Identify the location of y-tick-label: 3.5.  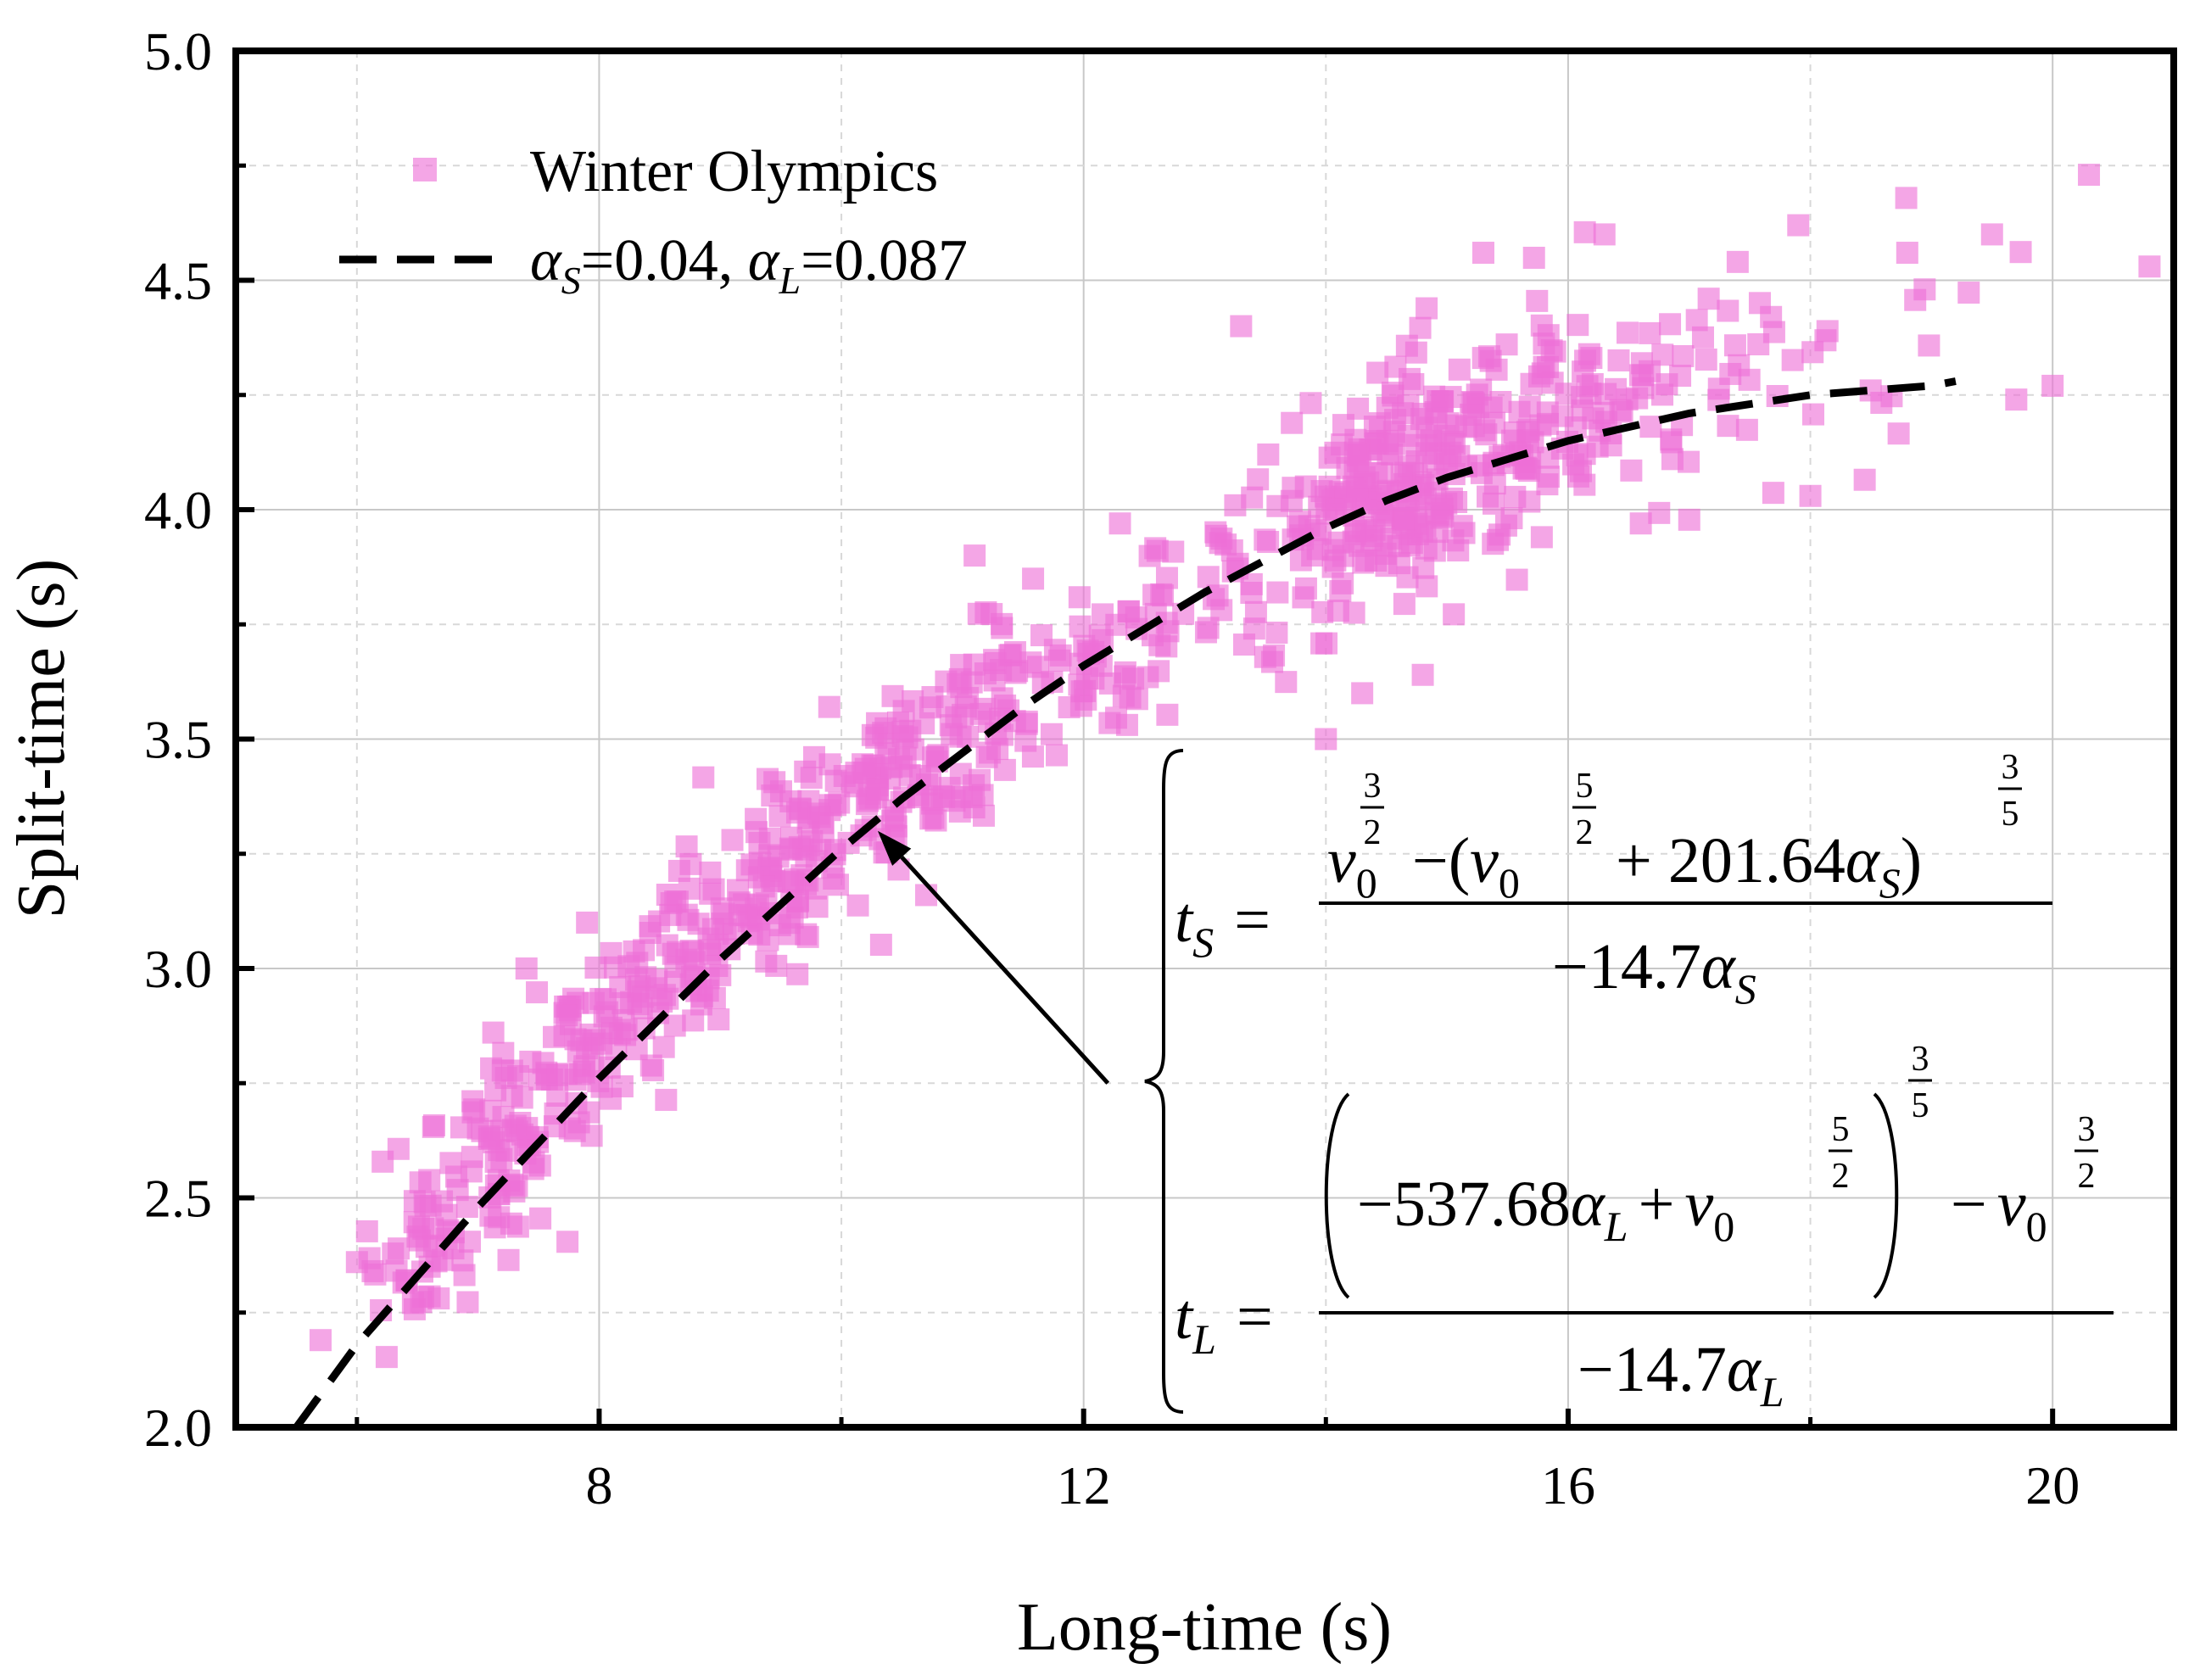
(178, 740).